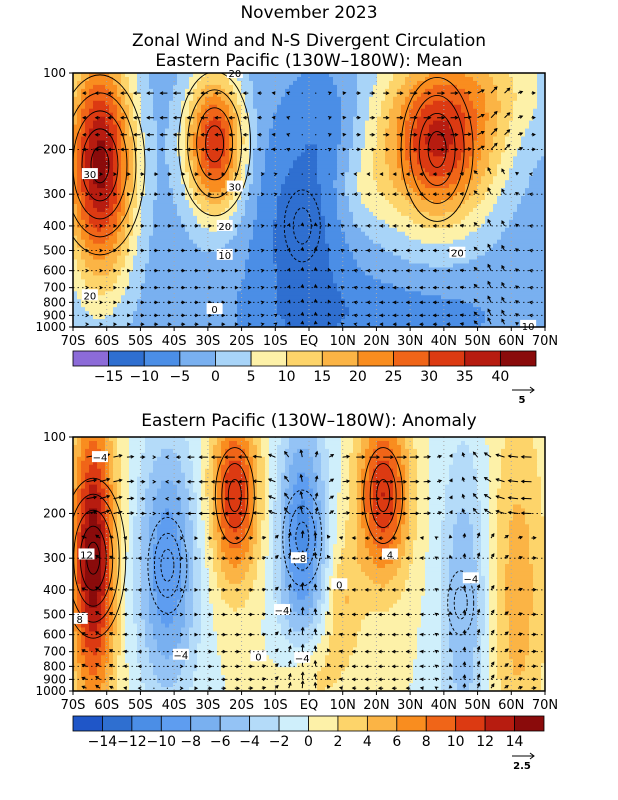 The image size is (618, 800). I want to click on x-tick-label: 10S, so click(275, 705).